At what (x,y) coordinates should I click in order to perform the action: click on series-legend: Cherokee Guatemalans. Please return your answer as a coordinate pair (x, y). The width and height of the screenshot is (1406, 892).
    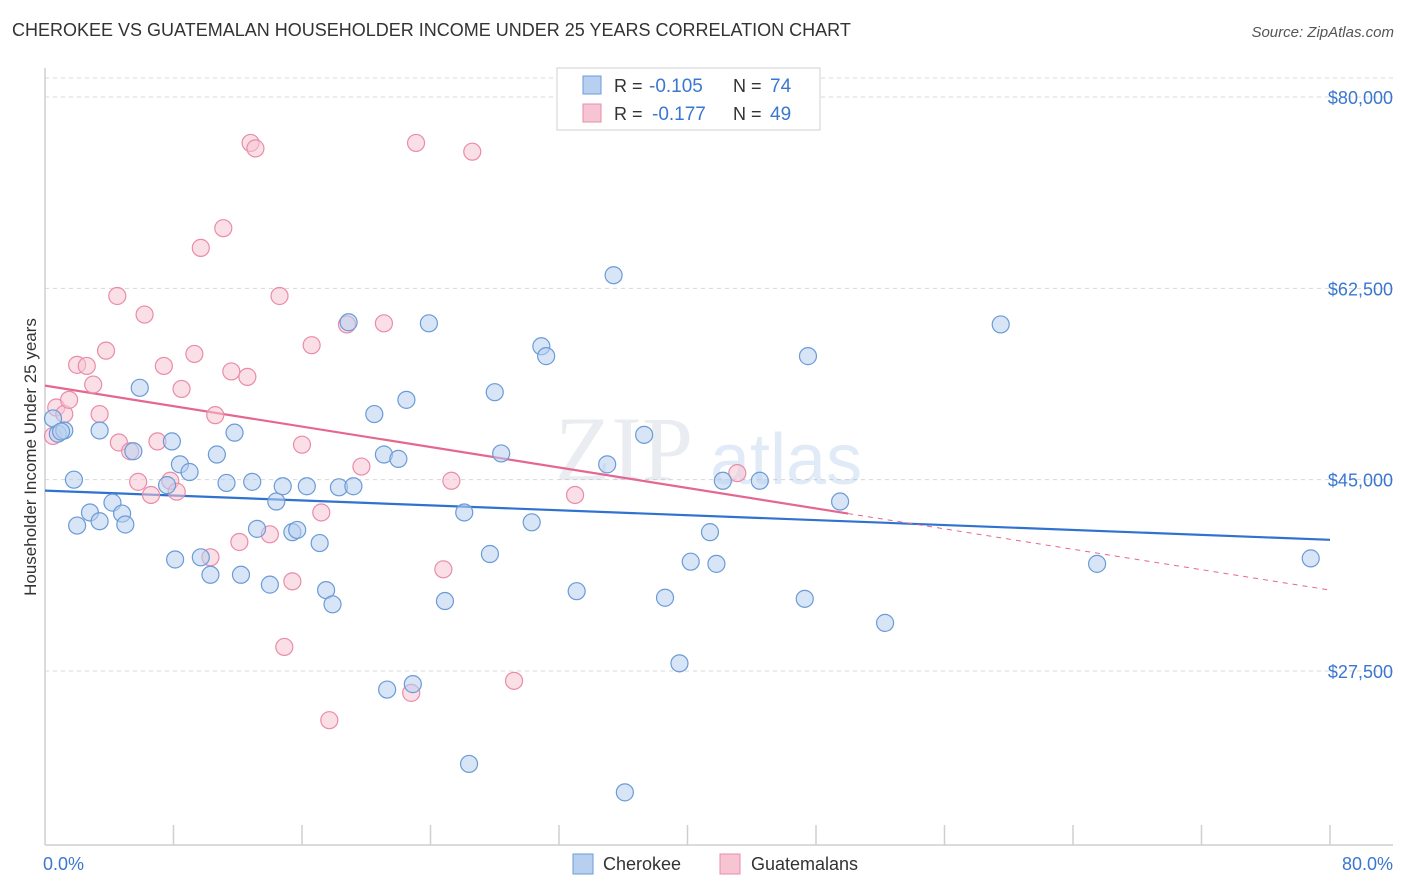
    Looking at the image, I should click on (715, 864).